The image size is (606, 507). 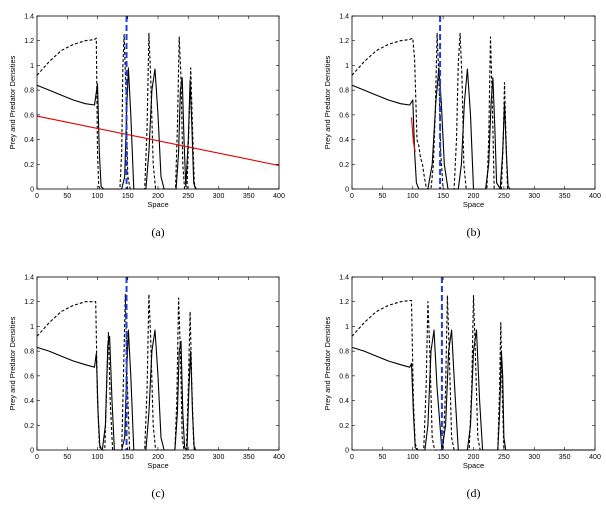 What do you see at coordinates (157, 232) in the screenshot?
I see `panel-caption: (a)` at bounding box center [157, 232].